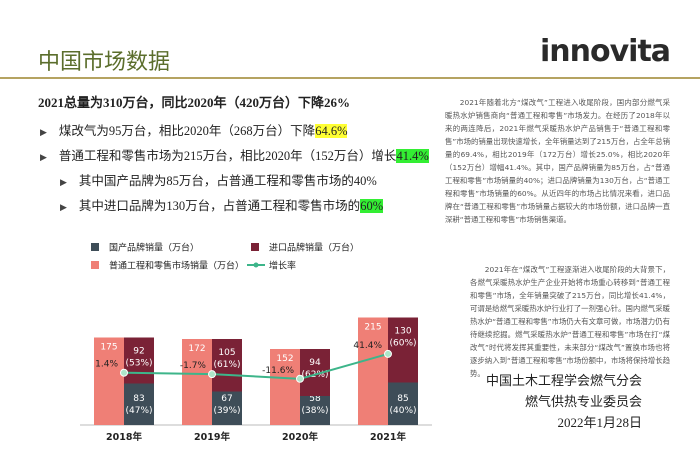 This screenshot has height=469, width=700. Describe the element at coordinates (402, 344) in the screenshot. I see `share-label: (60%)` at that location.